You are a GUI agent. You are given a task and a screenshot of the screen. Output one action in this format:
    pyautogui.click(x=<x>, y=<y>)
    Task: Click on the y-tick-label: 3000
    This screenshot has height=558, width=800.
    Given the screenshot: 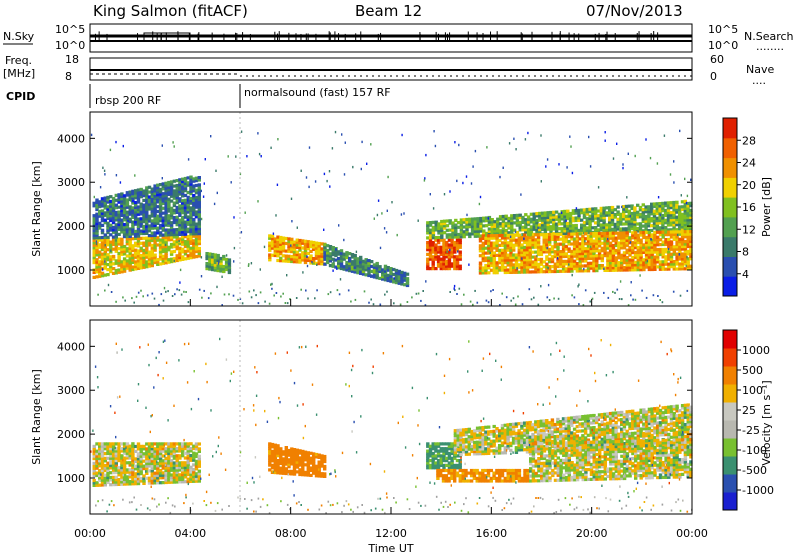 What is the action you would take?
    pyautogui.click(x=71, y=182)
    